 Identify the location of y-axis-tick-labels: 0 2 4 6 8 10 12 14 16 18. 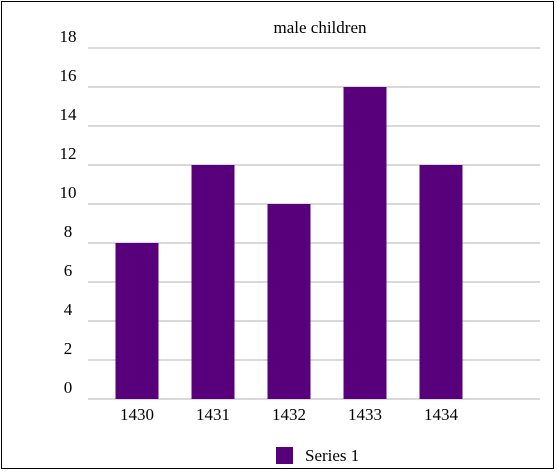
(69, 212).